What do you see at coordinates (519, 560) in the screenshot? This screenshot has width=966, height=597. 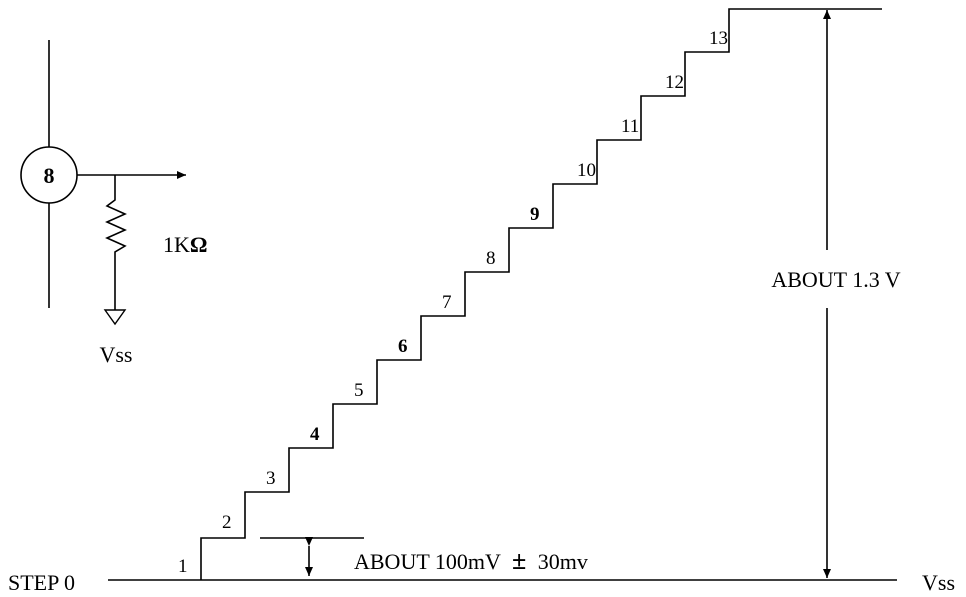 I see `plus-minus-symbol: ±` at bounding box center [519, 560].